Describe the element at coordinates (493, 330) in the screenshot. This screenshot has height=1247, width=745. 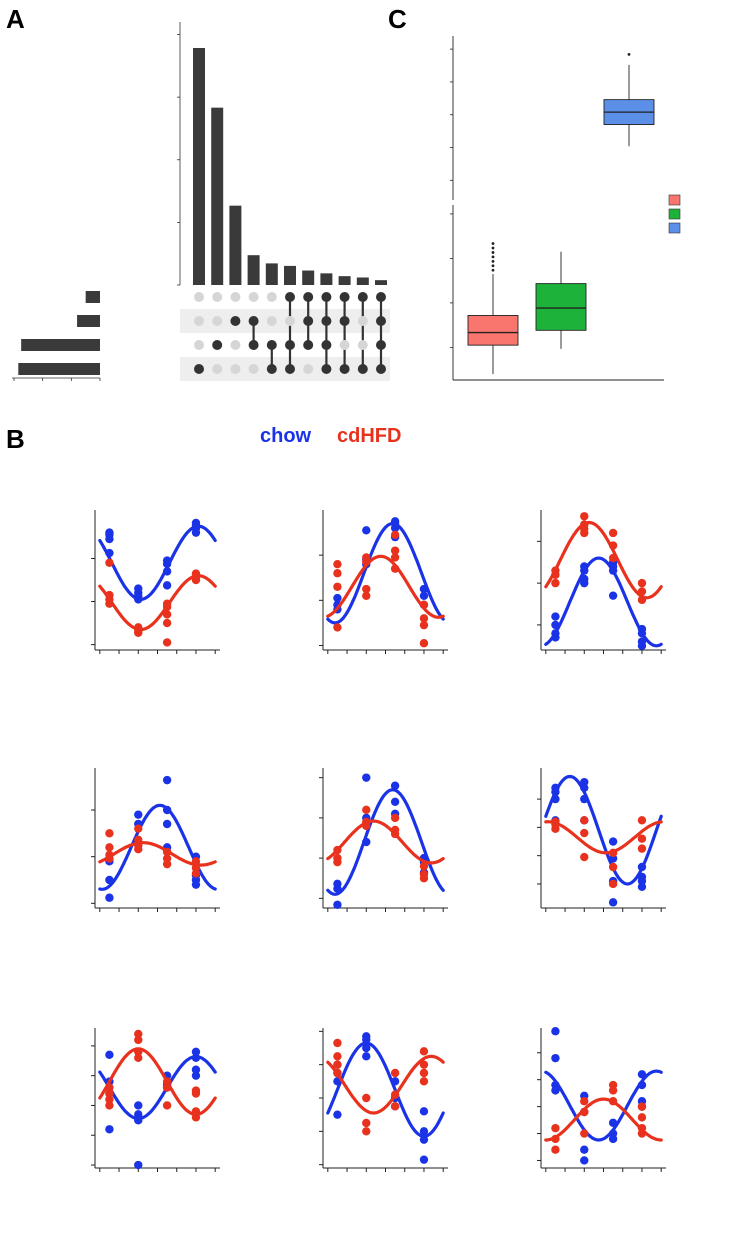
I see `box-body` at that location.